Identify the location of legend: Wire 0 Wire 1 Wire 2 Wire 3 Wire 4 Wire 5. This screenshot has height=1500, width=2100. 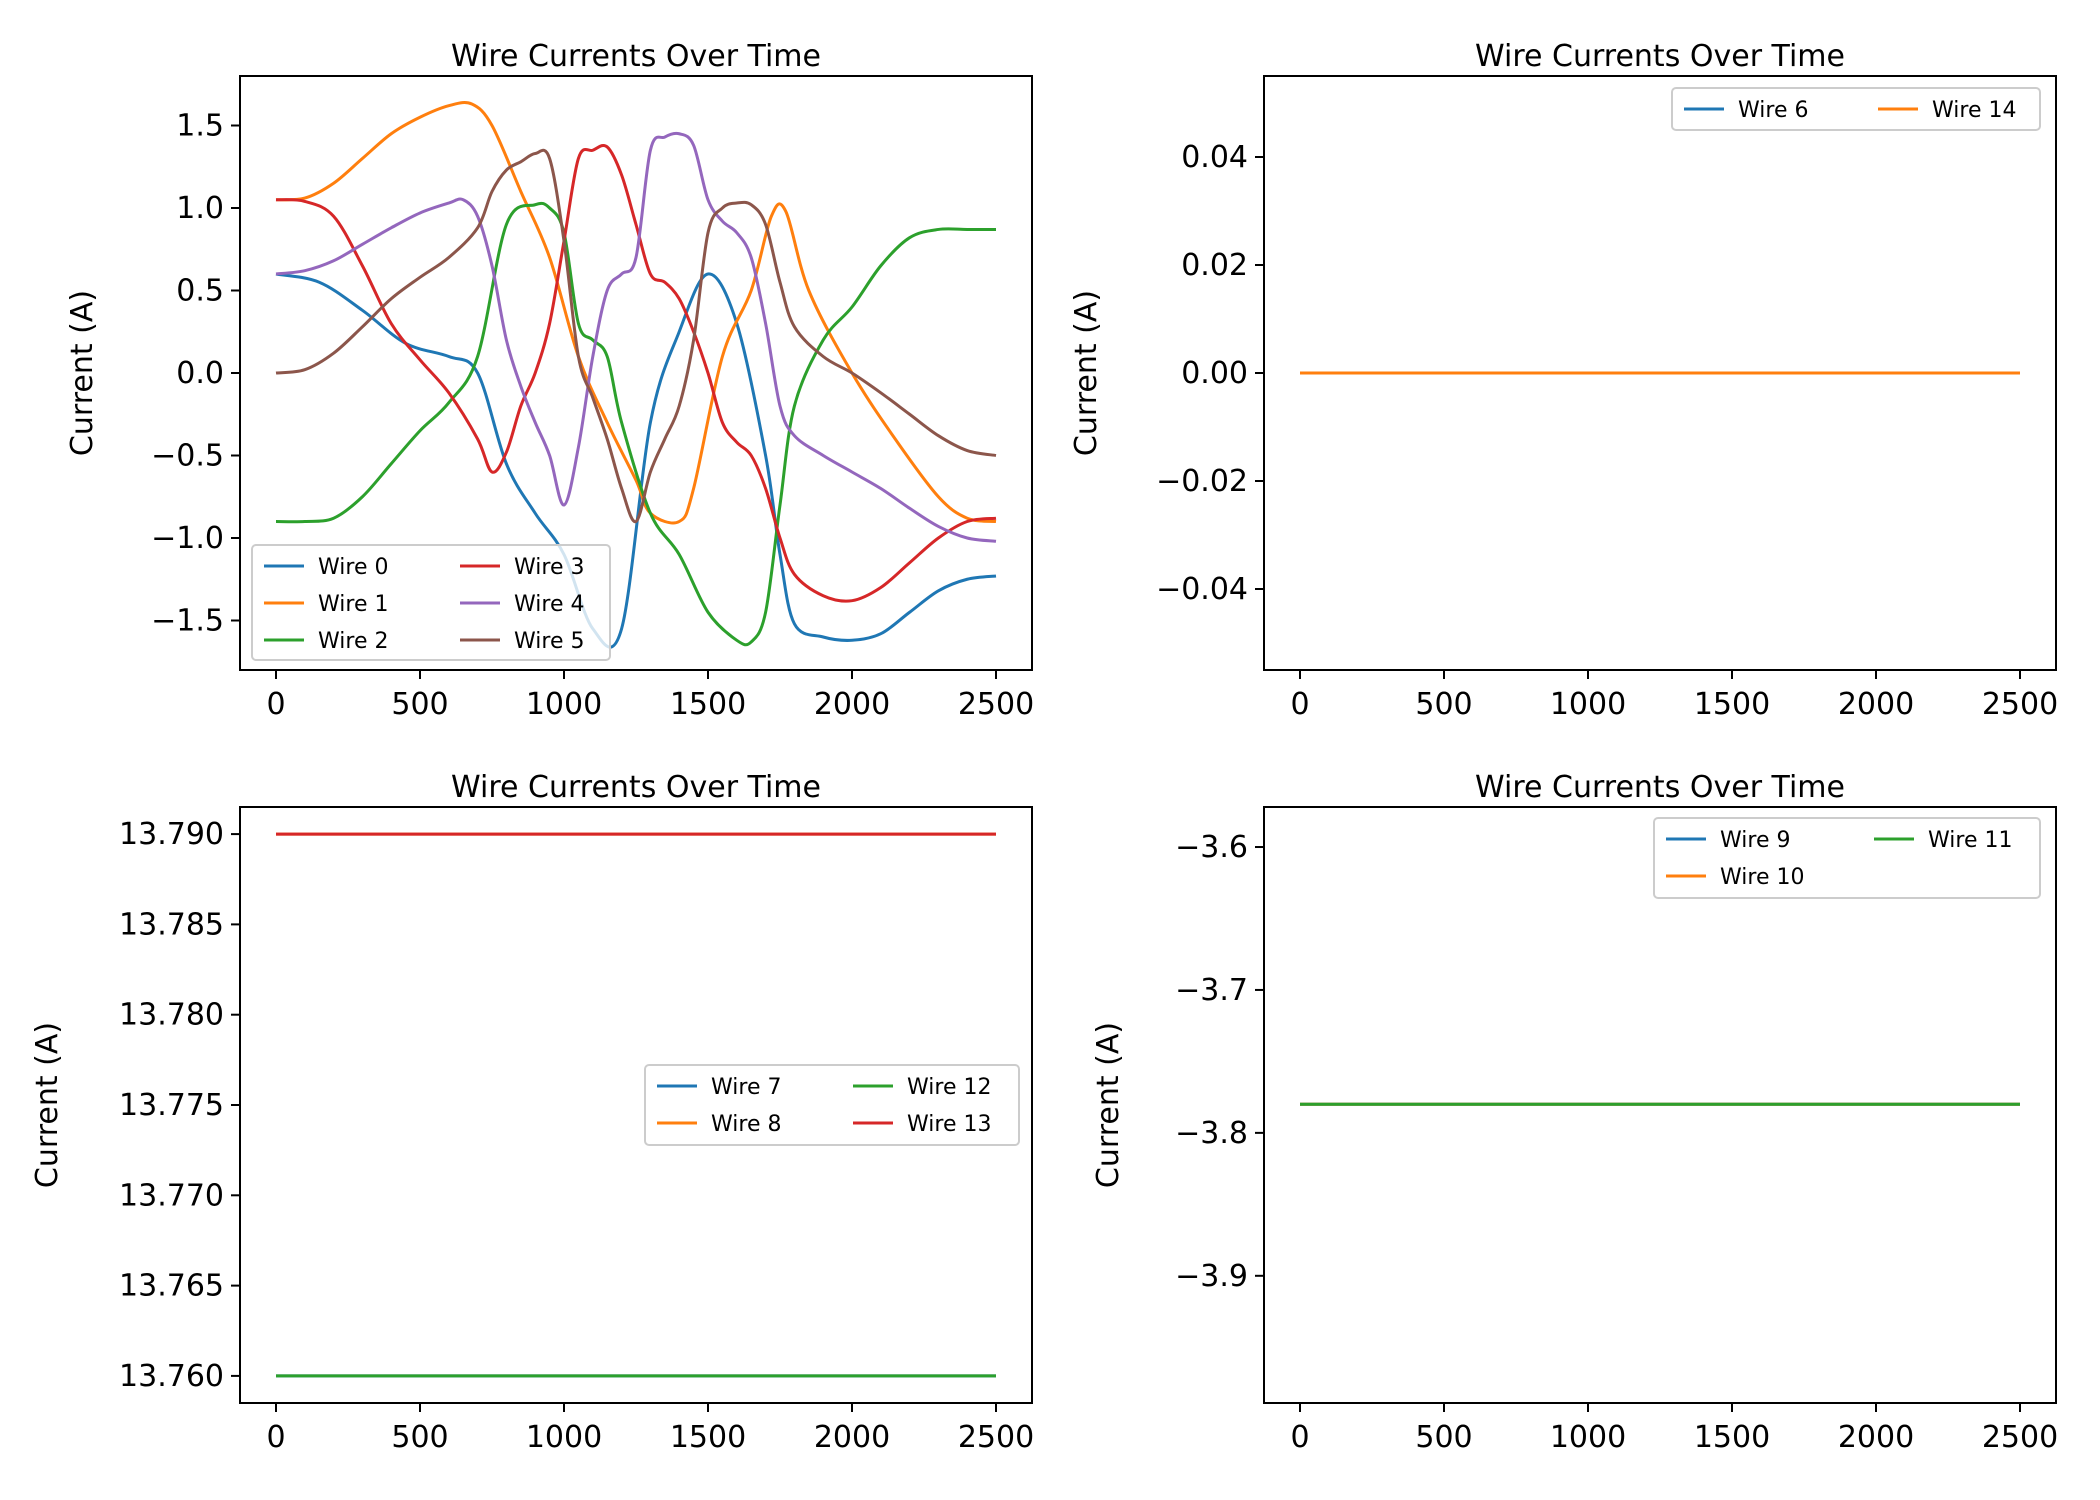
(431, 602).